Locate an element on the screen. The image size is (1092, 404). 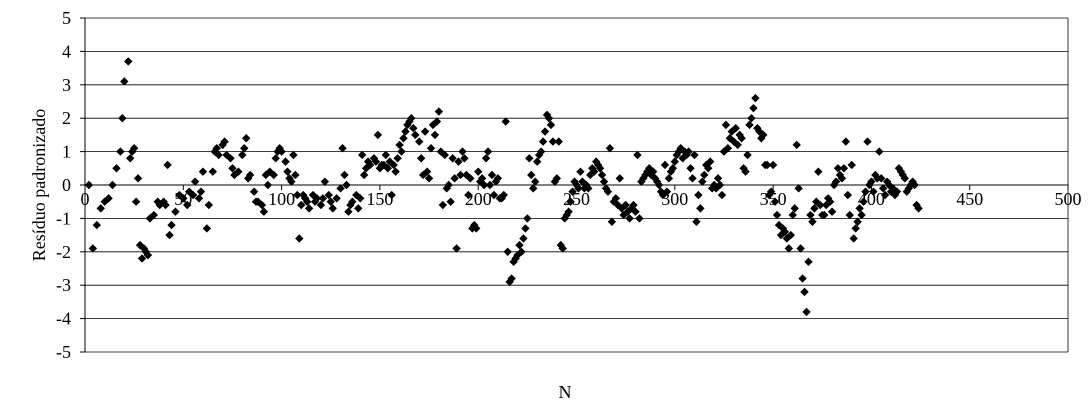
y-axis-tick-labels: 5 4 3 2 1 0 -1 -2 -3 -4 -5 is located at coordinates (70, 185).